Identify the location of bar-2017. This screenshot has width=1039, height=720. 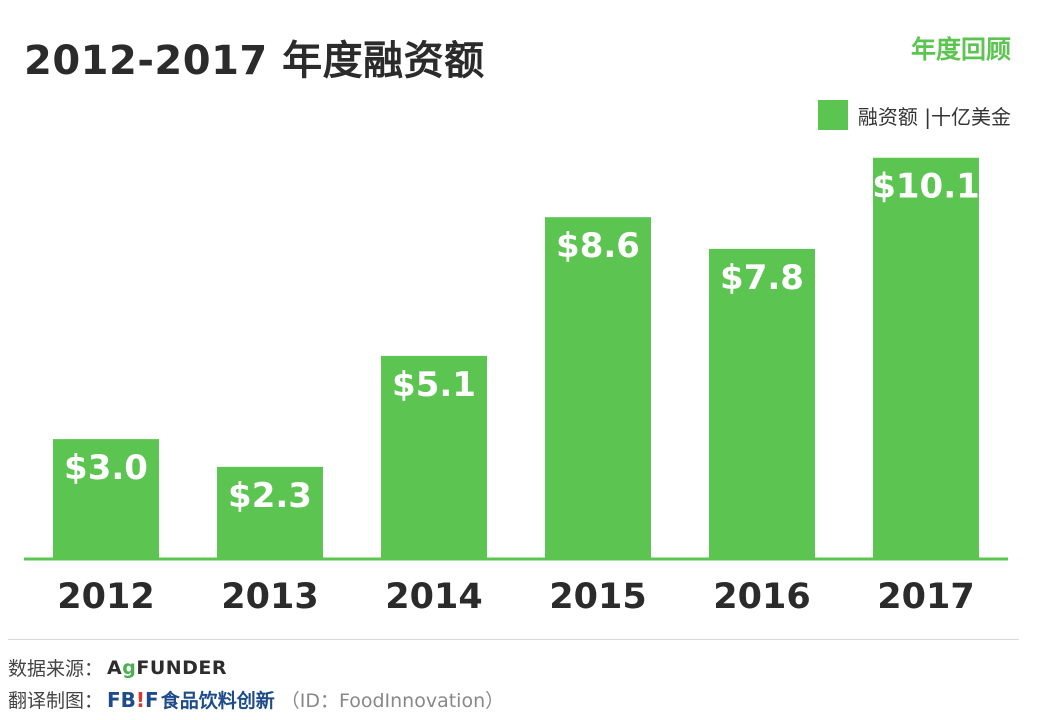
(926, 358).